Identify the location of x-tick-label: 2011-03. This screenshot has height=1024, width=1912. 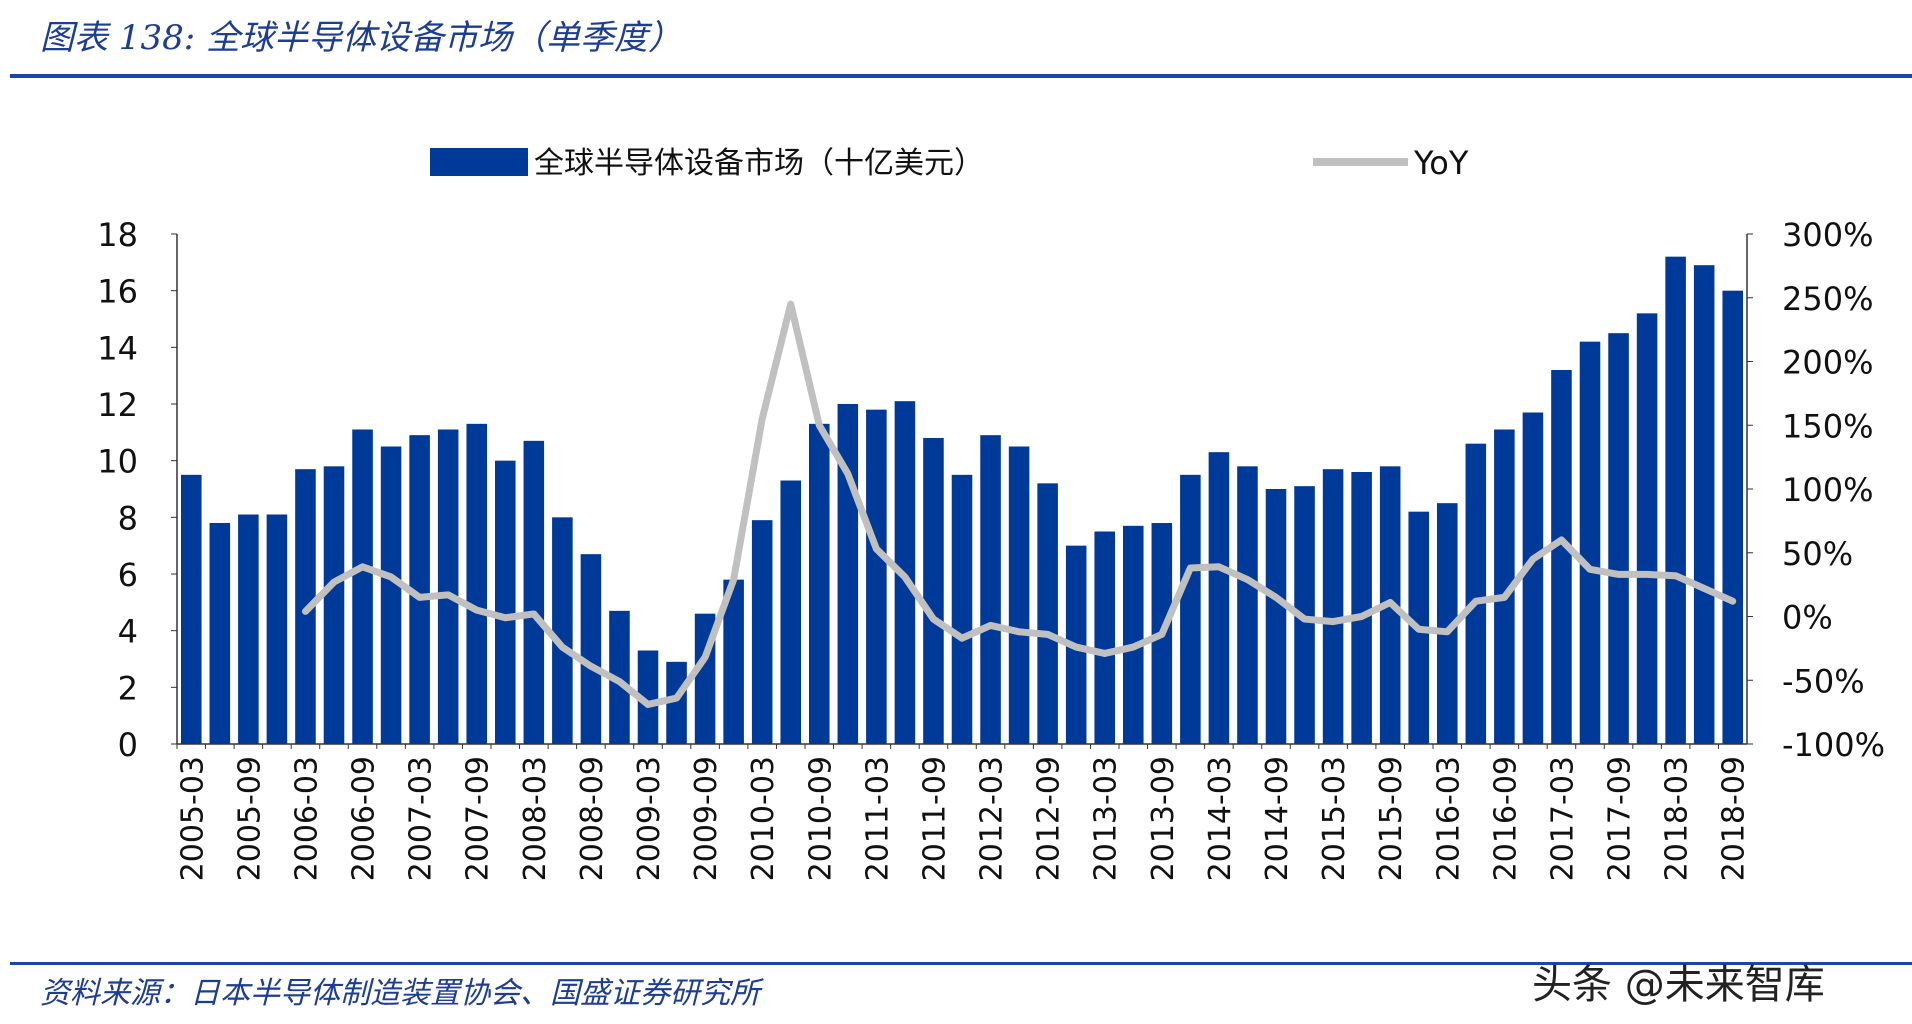
(877, 818).